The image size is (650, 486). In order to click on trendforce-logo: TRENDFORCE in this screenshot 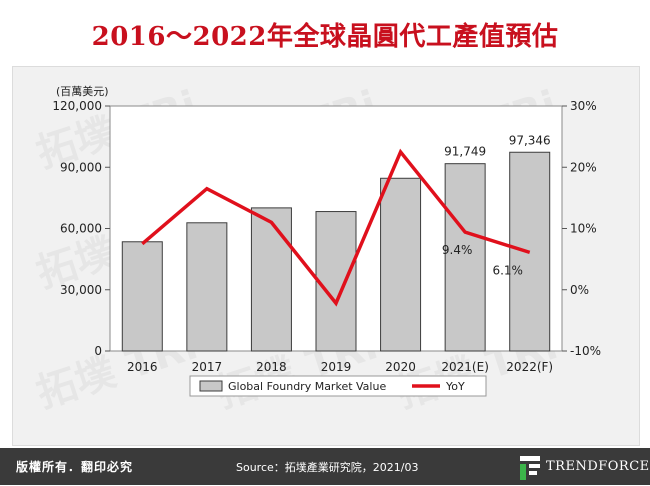, I will do `click(583, 467)`.